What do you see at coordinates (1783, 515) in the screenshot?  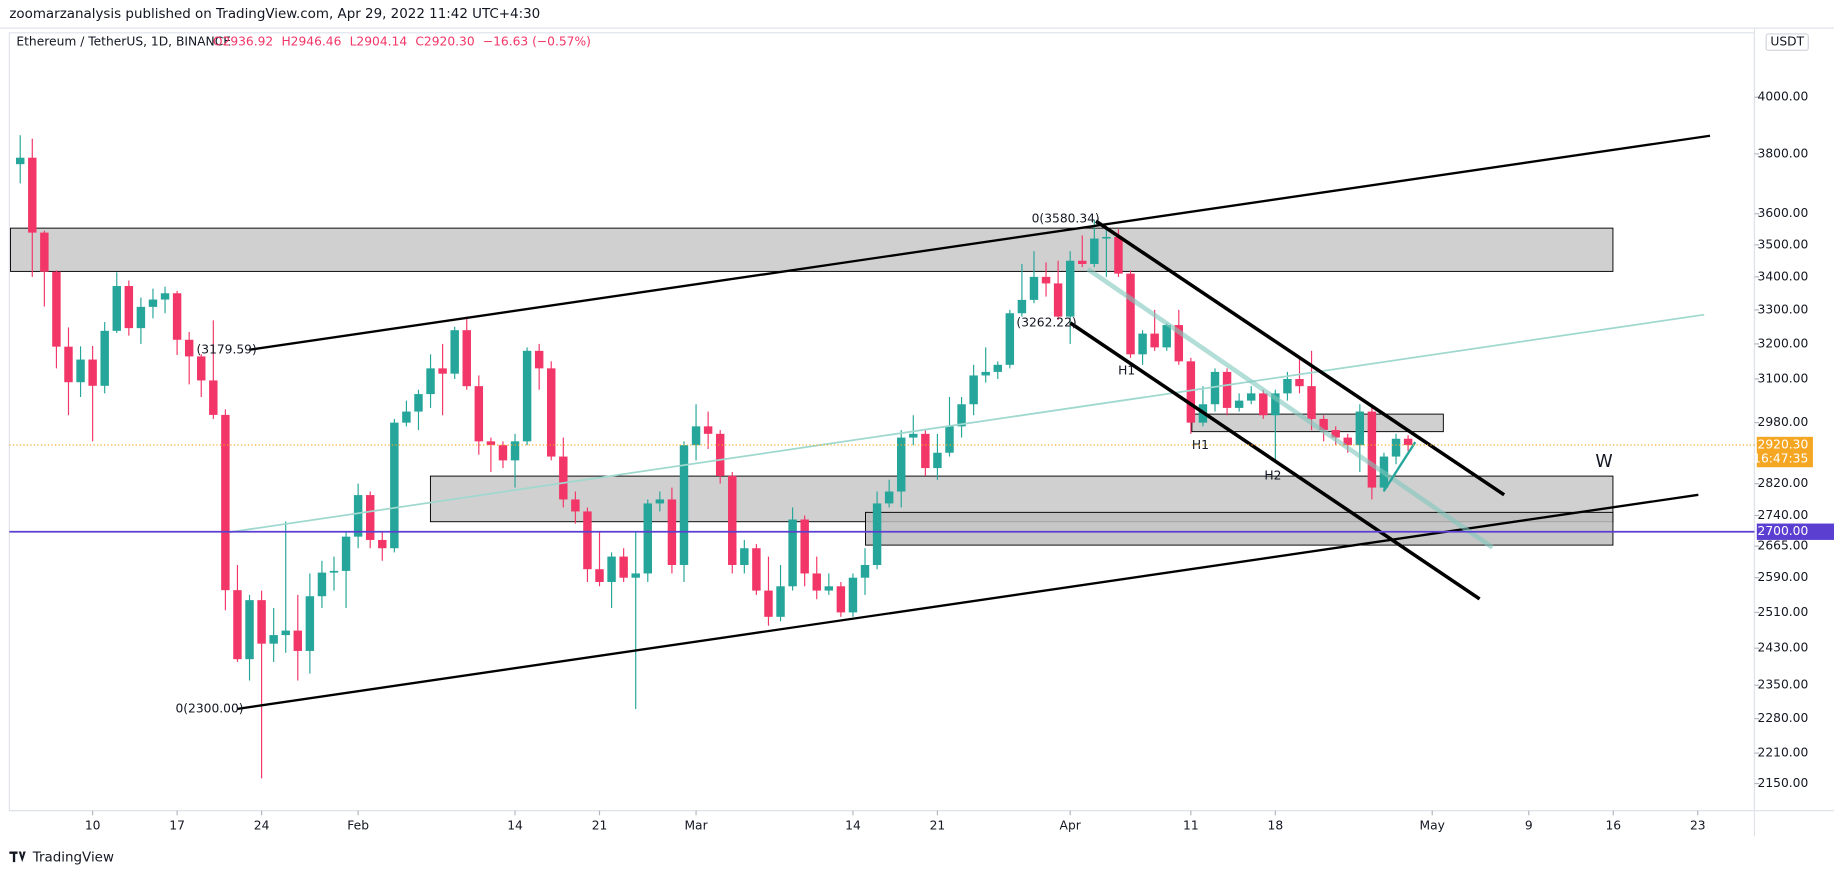 I see `y-tick-label: 2740.00` at bounding box center [1783, 515].